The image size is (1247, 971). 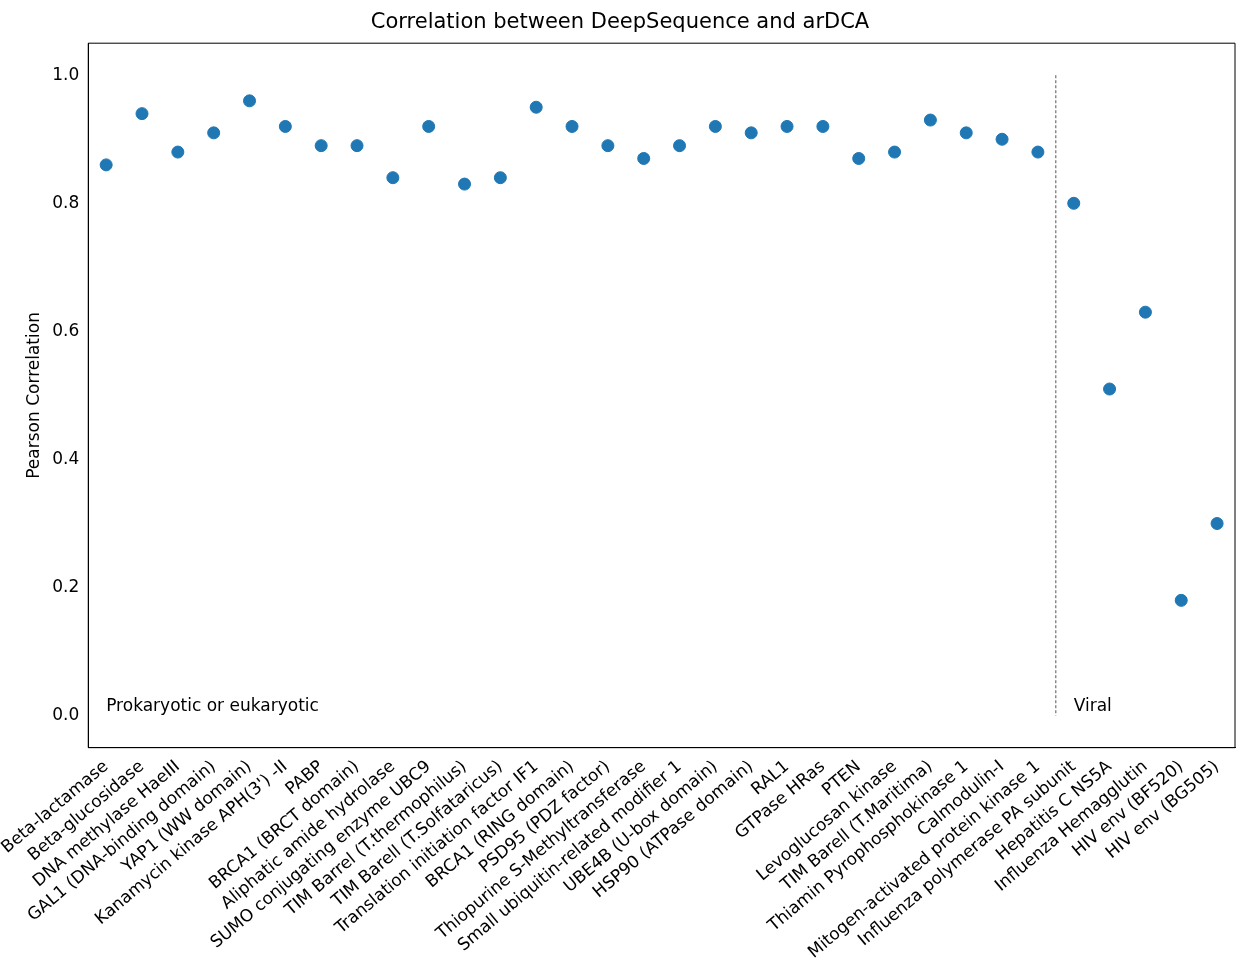 What do you see at coordinates (66, 73) in the screenshot?
I see `y-tick-label: 1.0` at bounding box center [66, 73].